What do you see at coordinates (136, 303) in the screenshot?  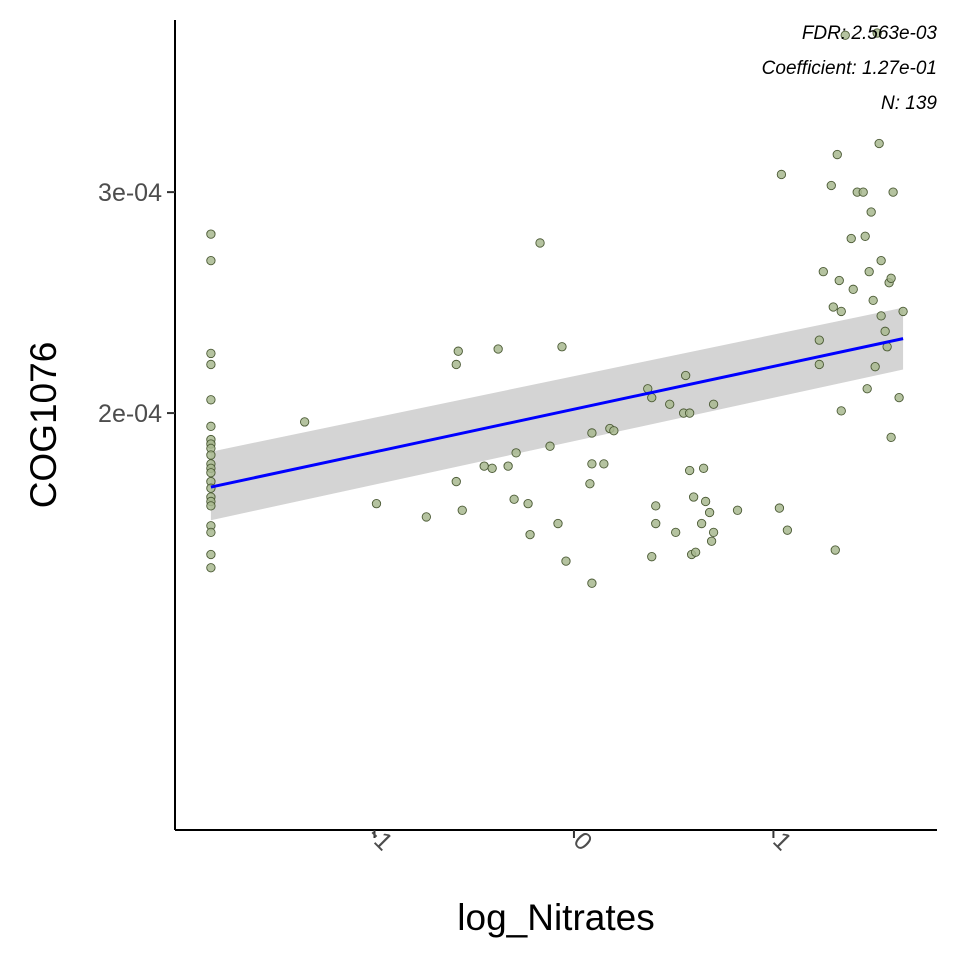 I see `y-axis-ticks: 2e-04 3e-04` at bounding box center [136, 303].